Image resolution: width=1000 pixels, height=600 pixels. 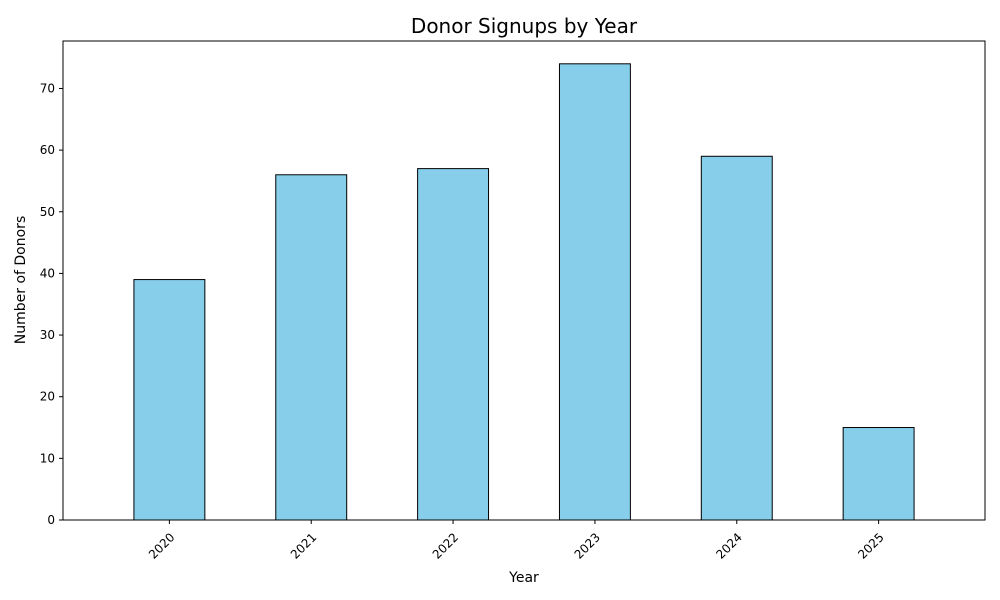 What do you see at coordinates (736, 338) in the screenshot?
I see `bar-2024` at bounding box center [736, 338].